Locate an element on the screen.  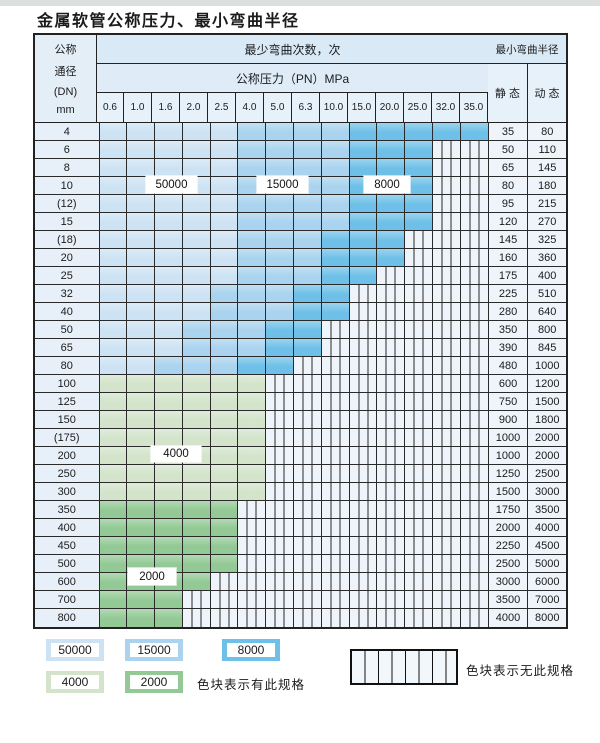
pressure-col-header: 25.0 is located at coordinates (418, 107).